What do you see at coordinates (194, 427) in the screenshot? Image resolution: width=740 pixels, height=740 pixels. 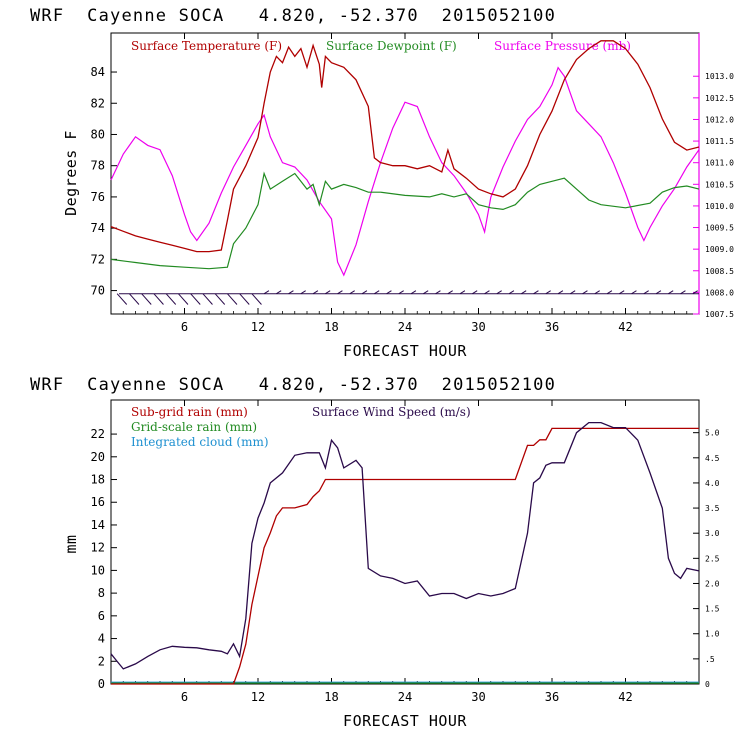 I see `legend-gridscale-rain: Grid-scale rain (mm)` at bounding box center [194, 427].